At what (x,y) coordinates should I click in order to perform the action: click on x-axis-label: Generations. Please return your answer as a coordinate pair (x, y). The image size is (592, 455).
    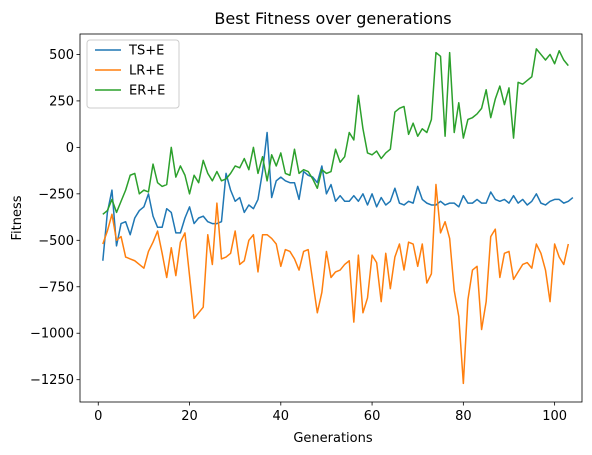
    Looking at the image, I should click on (333, 438).